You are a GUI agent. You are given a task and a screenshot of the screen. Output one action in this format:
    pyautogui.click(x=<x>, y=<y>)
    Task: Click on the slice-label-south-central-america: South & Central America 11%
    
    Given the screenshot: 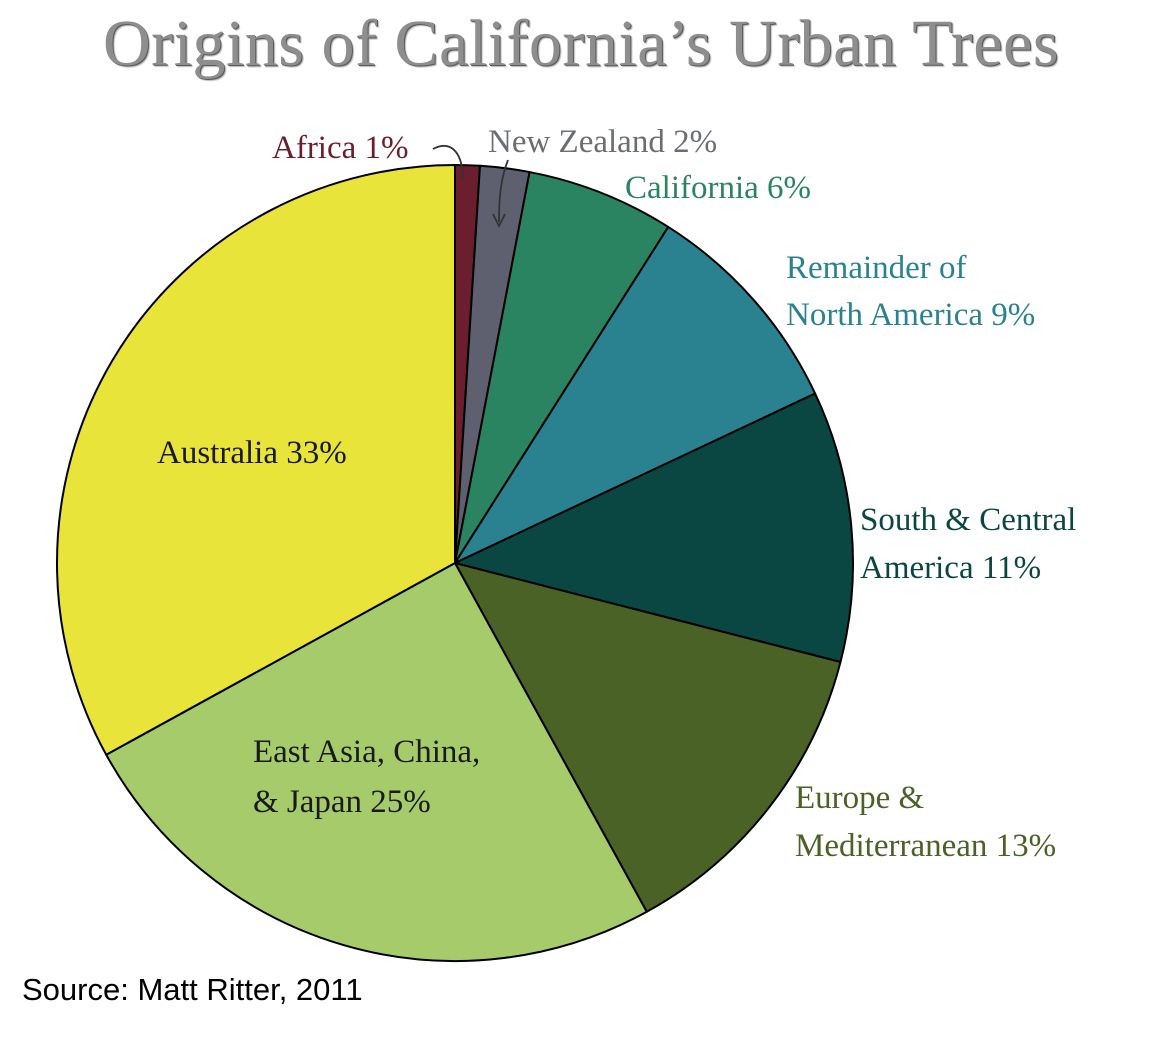 What is the action you would take?
    pyautogui.click(x=968, y=544)
    